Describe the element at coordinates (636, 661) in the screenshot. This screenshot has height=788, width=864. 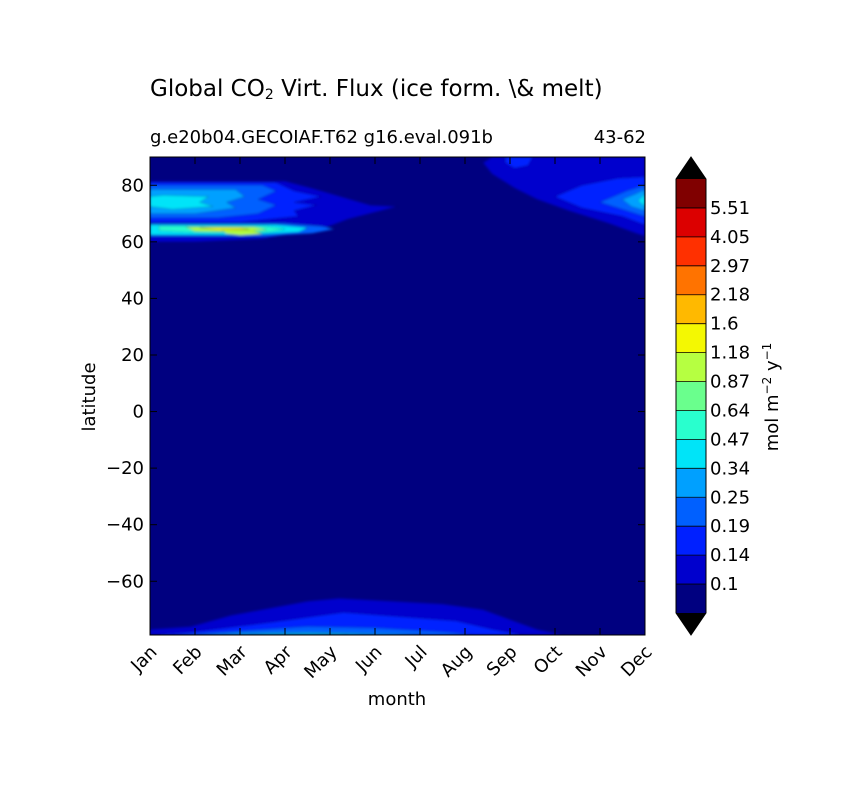
I see `x-tick-label-dec: Dec` at that location.